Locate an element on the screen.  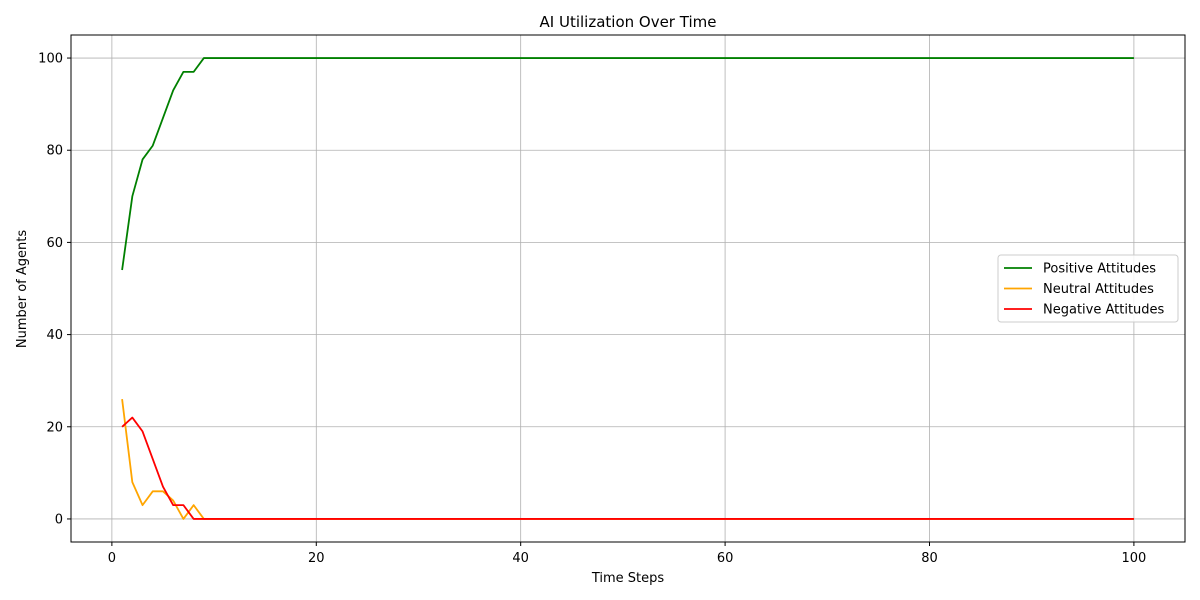
chart-title: AI Utilization Over Time is located at coordinates (628, 22).